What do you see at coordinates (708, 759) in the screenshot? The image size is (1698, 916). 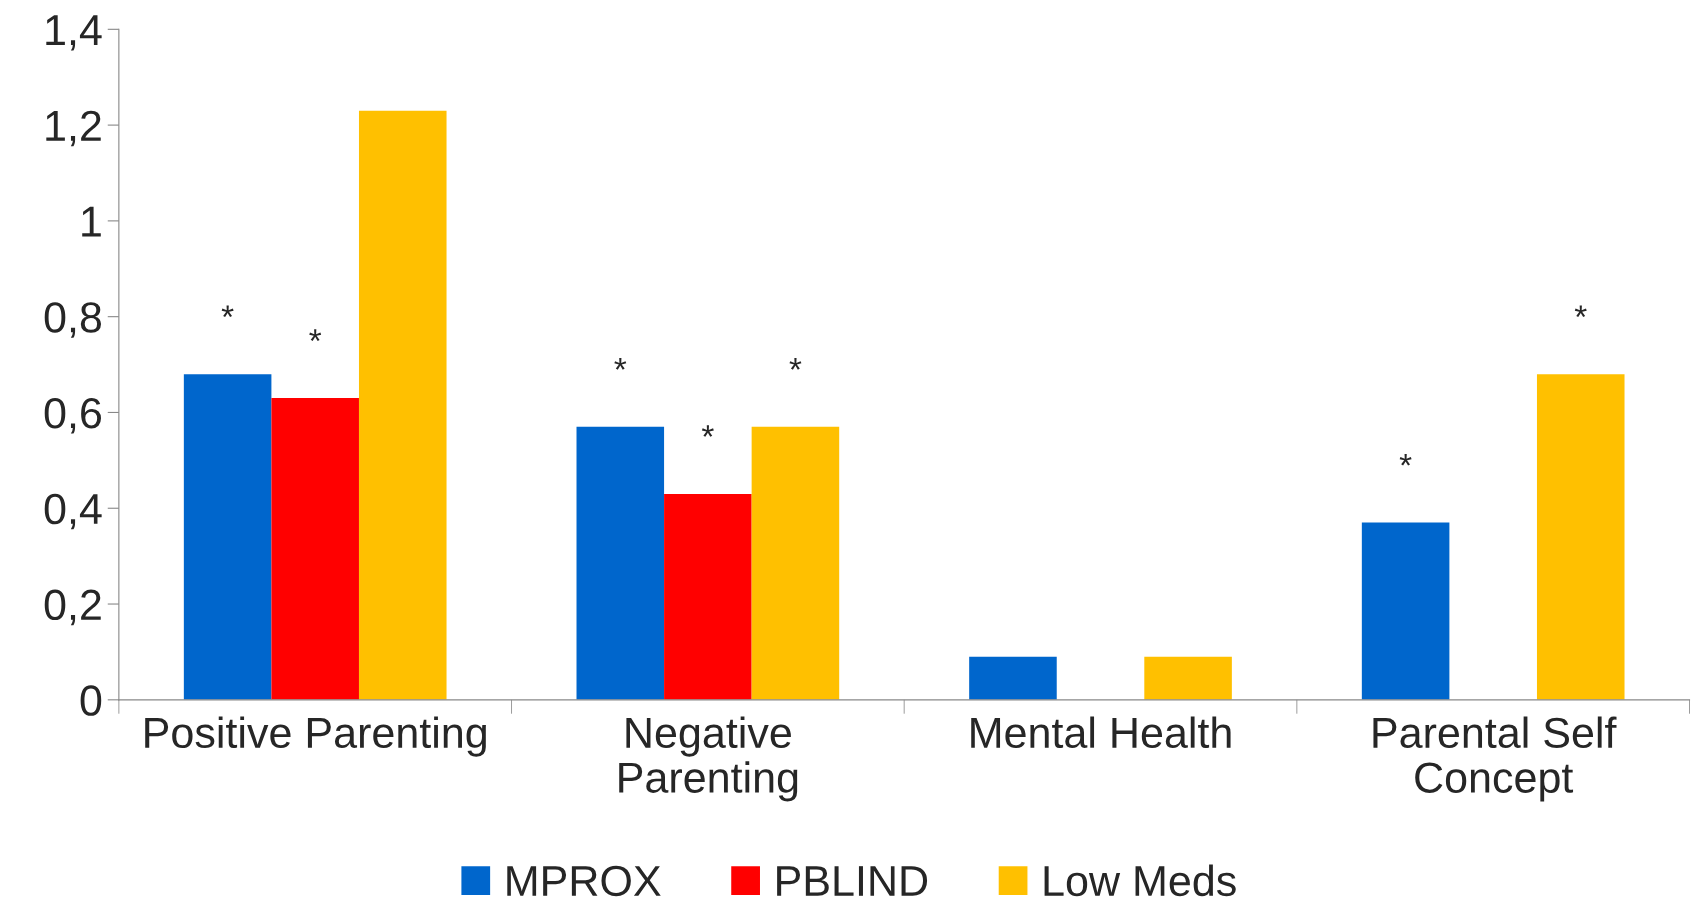 I see `x-tick-label: Negative Parenting` at bounding box center [708, 759].